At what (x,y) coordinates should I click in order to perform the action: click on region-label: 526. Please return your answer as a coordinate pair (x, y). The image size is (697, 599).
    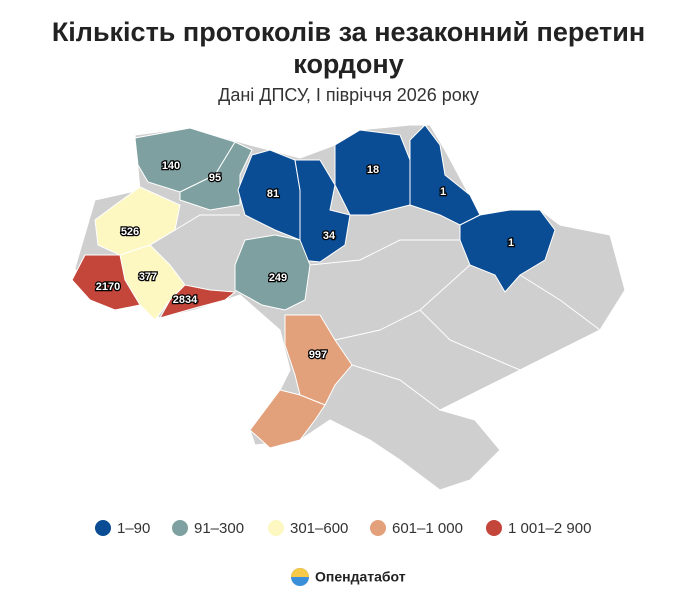
    Looking at the image, I should click on (130, 232).